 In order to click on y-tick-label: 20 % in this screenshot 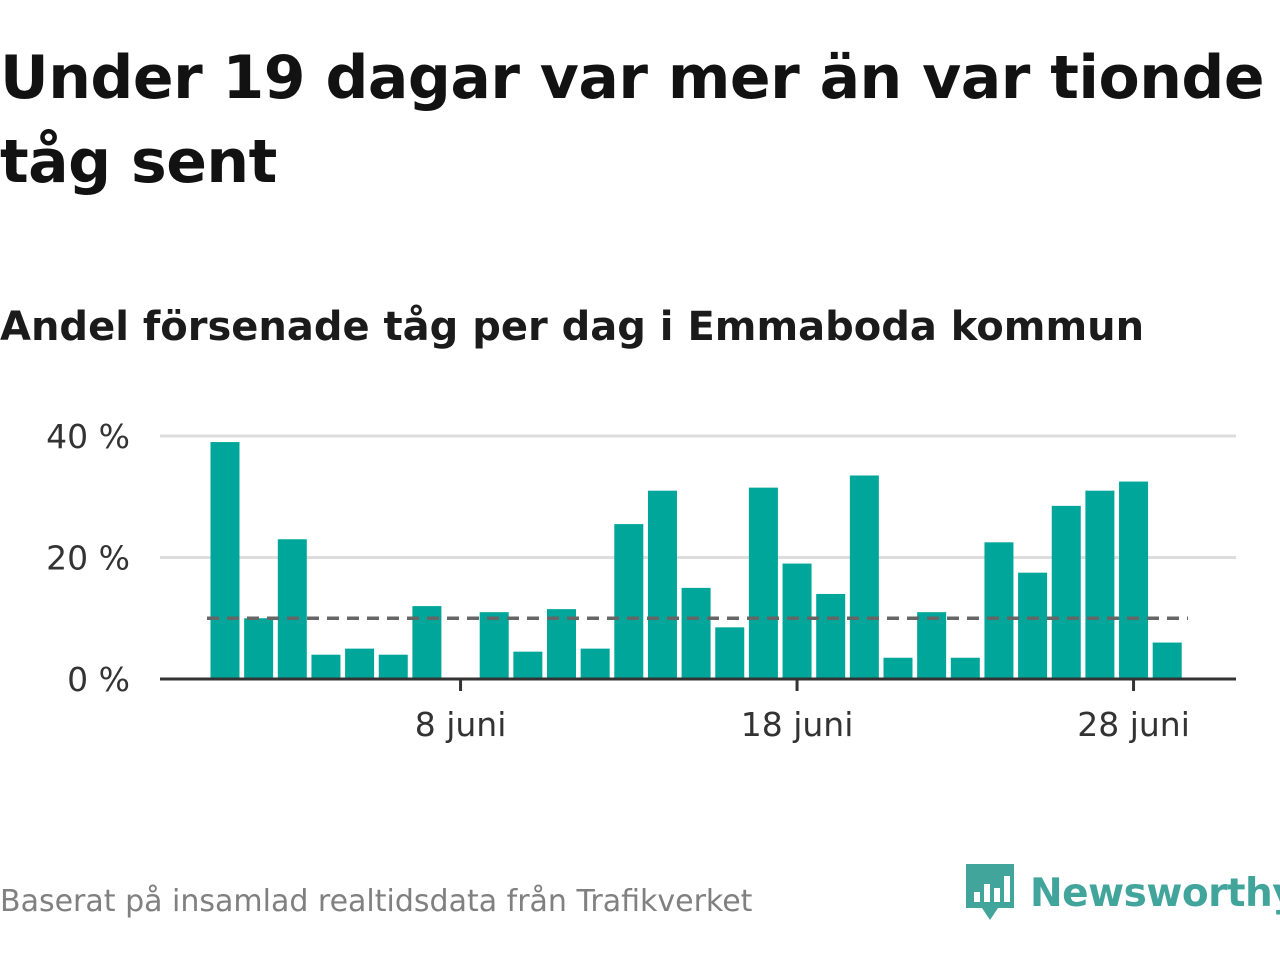, I will do `click(88, 558)`.